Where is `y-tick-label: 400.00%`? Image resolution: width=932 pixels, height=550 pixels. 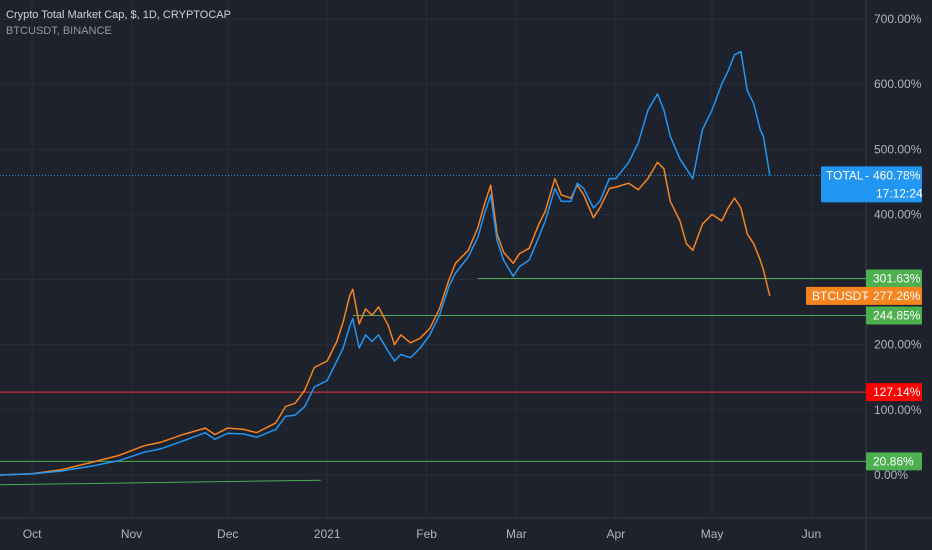 y-tick-label: 400.00% is located at coordinates (898, 214).